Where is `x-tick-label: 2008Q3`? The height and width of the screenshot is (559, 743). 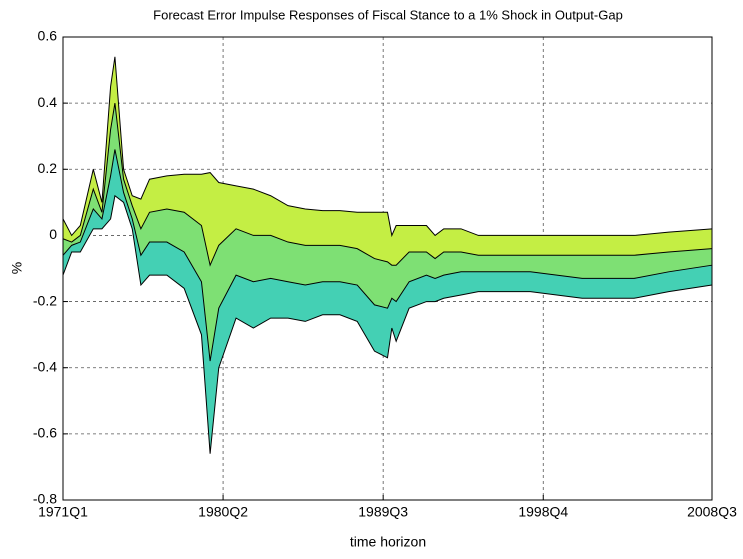
x-tick-label: 2008Q3 is located at coordinates (712, 512).